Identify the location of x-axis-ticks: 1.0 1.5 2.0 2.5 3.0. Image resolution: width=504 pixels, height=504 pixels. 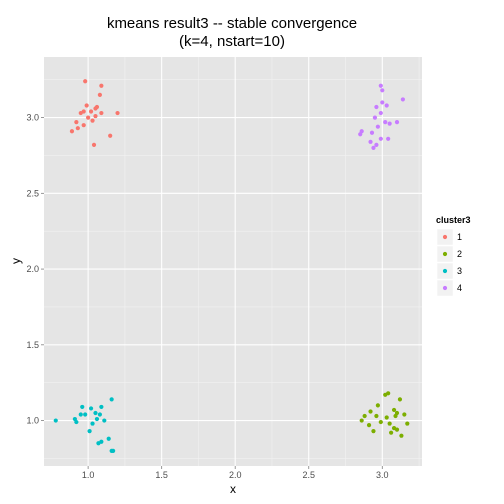
(235, 473).